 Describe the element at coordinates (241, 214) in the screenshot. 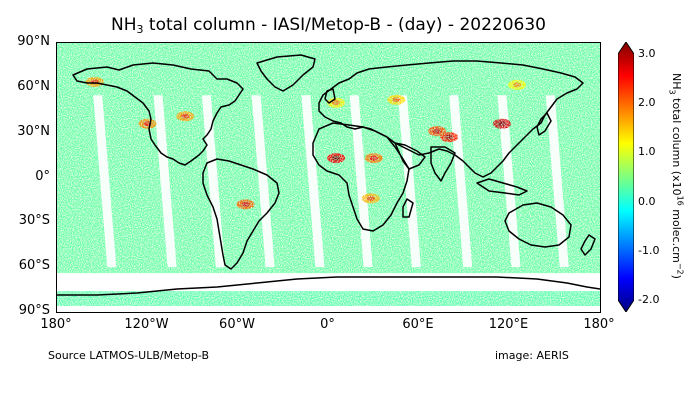

I see `coastline-south-america` at that location.